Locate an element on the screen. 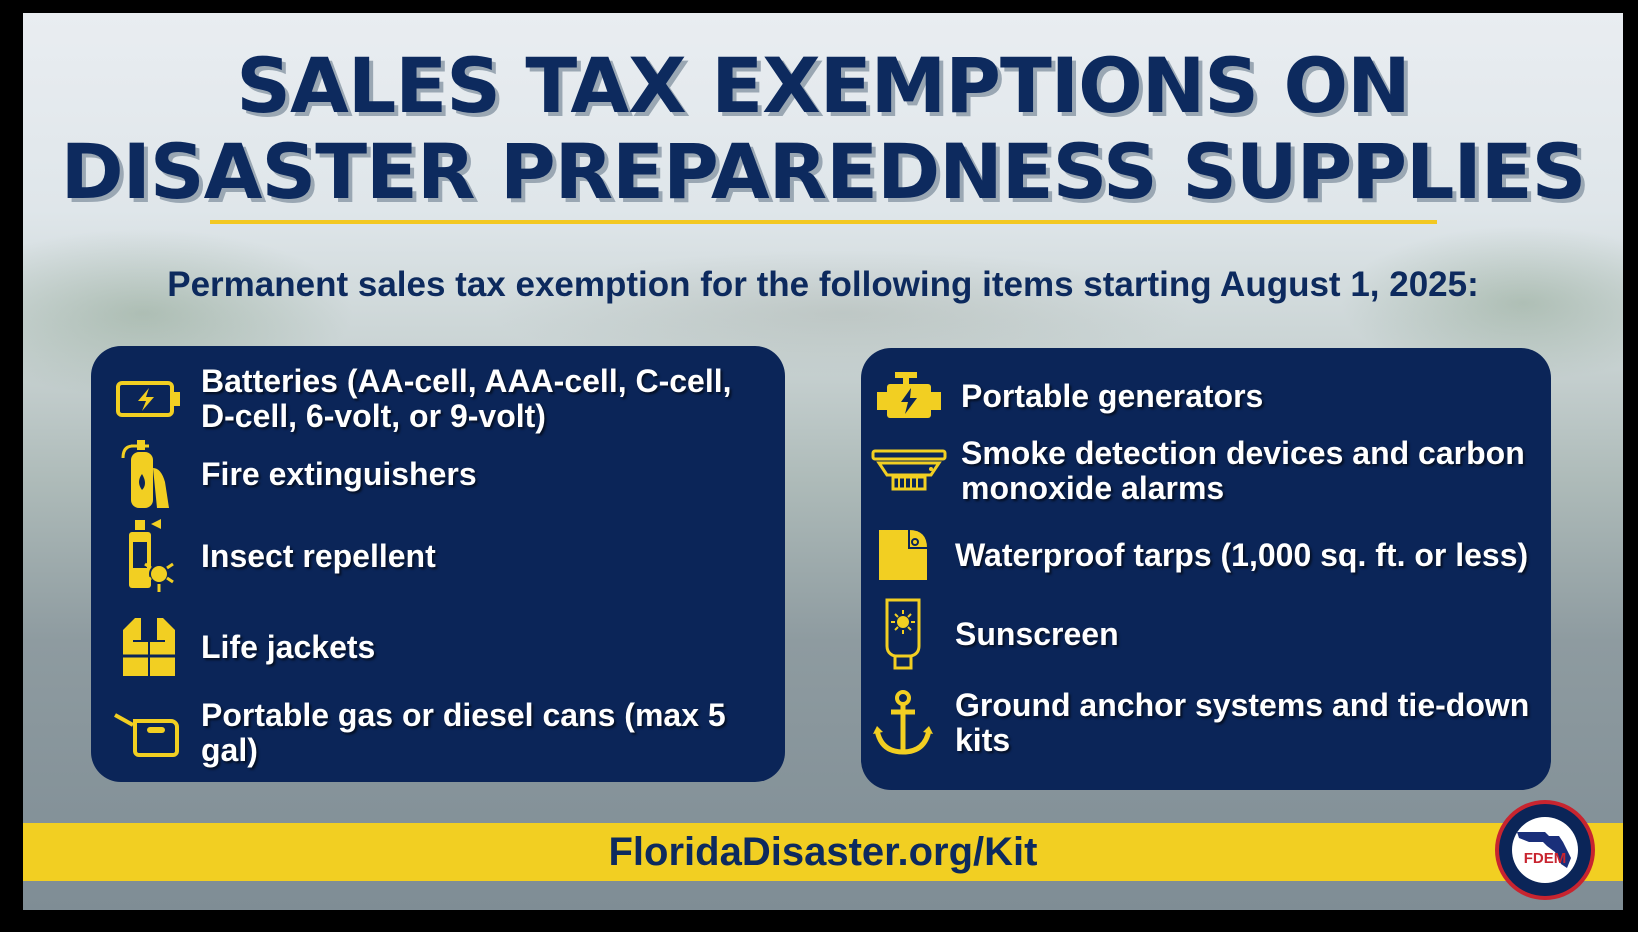 The height and width of the screenshot is (932, 1638). generator-engine-icon is located at coordinates (909, 396).